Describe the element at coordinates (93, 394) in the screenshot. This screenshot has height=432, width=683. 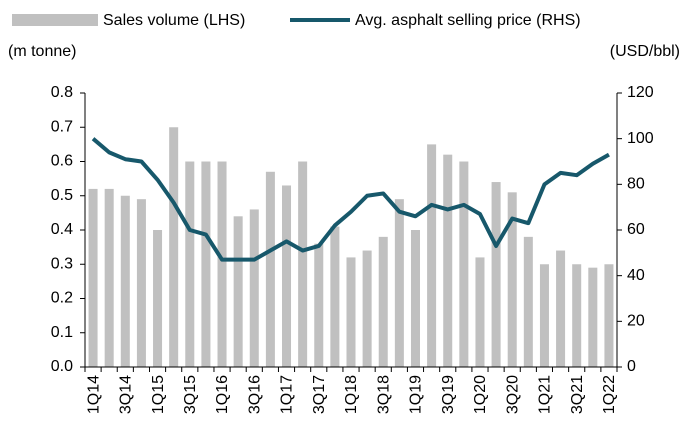
I see `x-tick-label: 1Q14` at that location.